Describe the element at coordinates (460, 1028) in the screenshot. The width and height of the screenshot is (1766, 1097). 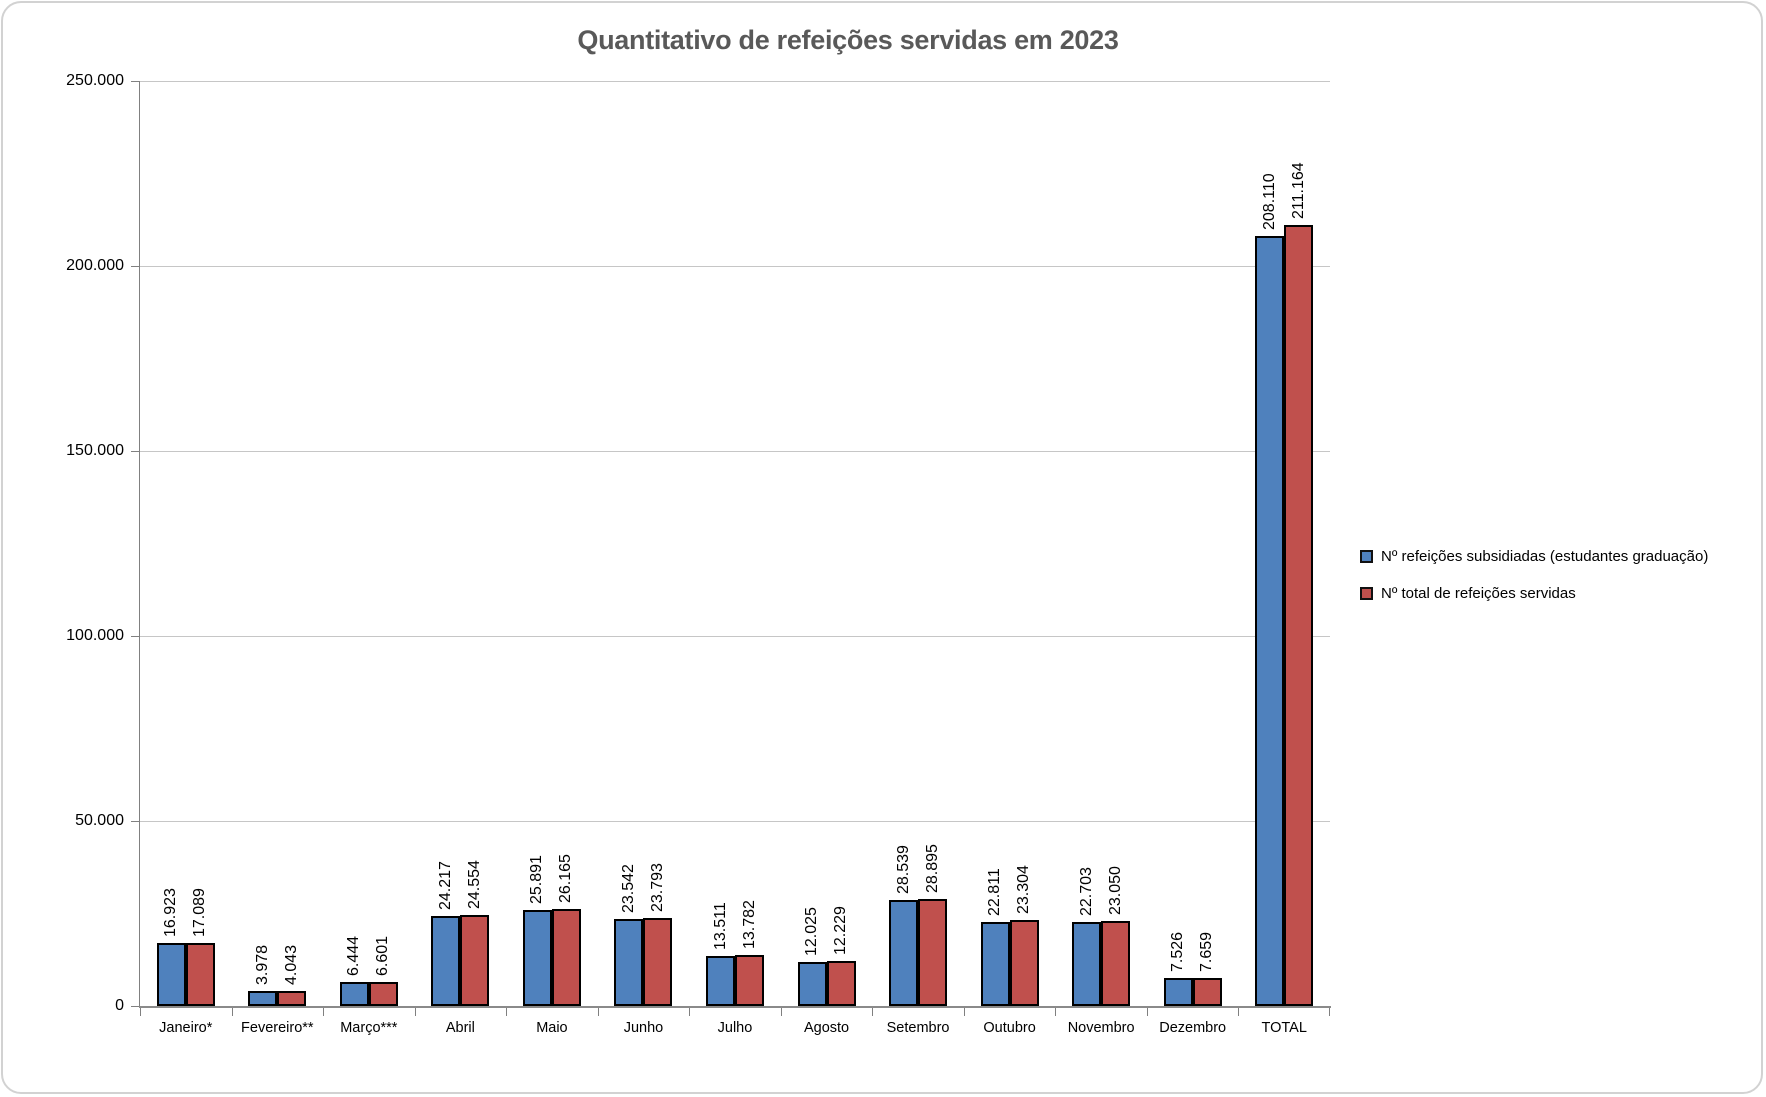
I see `x-axis-category-label: Abril` at that location.